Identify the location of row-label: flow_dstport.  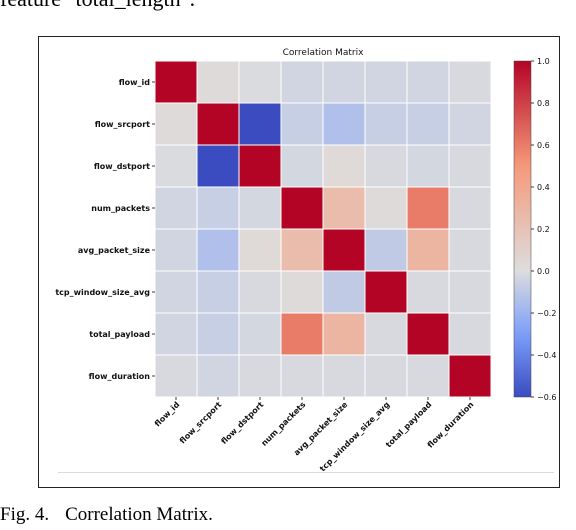
(122, 166).